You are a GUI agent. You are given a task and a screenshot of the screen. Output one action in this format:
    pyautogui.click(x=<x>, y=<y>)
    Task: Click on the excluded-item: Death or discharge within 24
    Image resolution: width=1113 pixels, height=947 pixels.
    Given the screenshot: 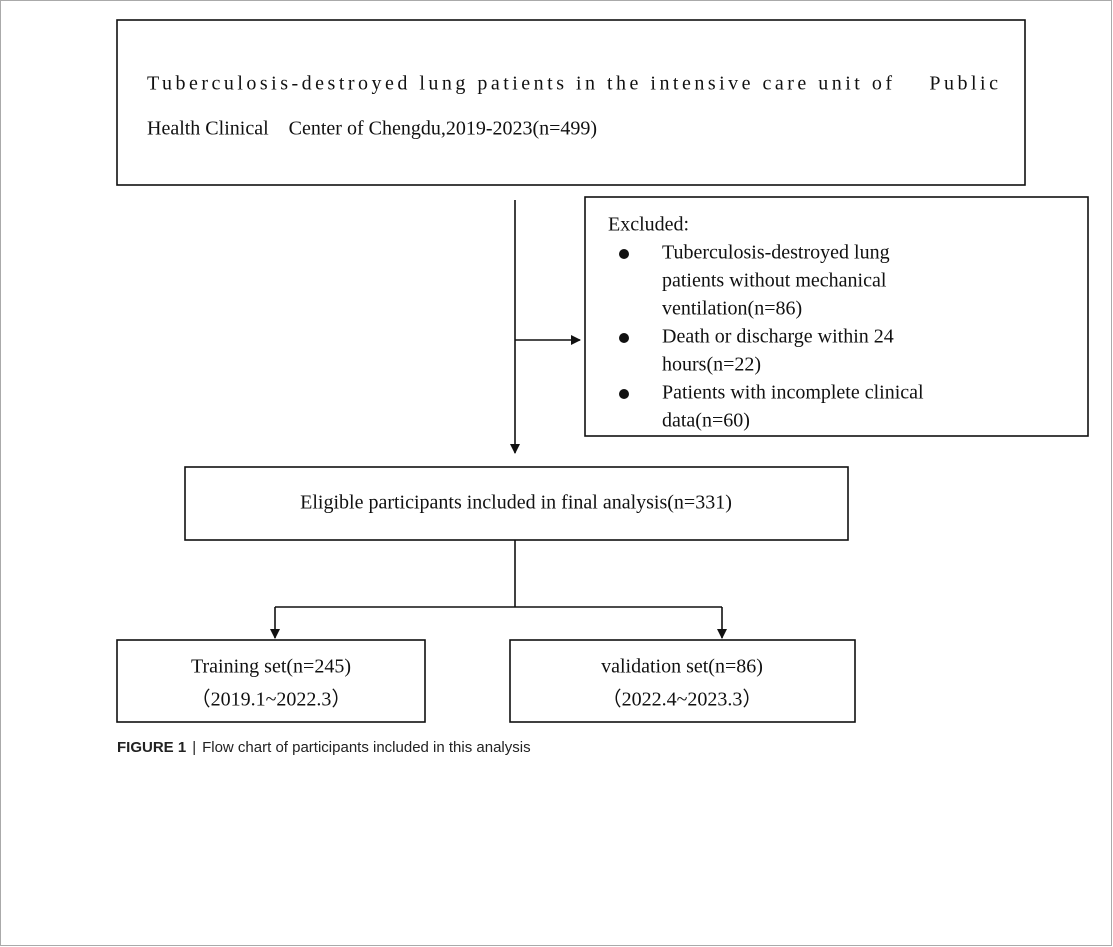 What is the action you would take?
    pyautogui.click(x=778, y=337)
    